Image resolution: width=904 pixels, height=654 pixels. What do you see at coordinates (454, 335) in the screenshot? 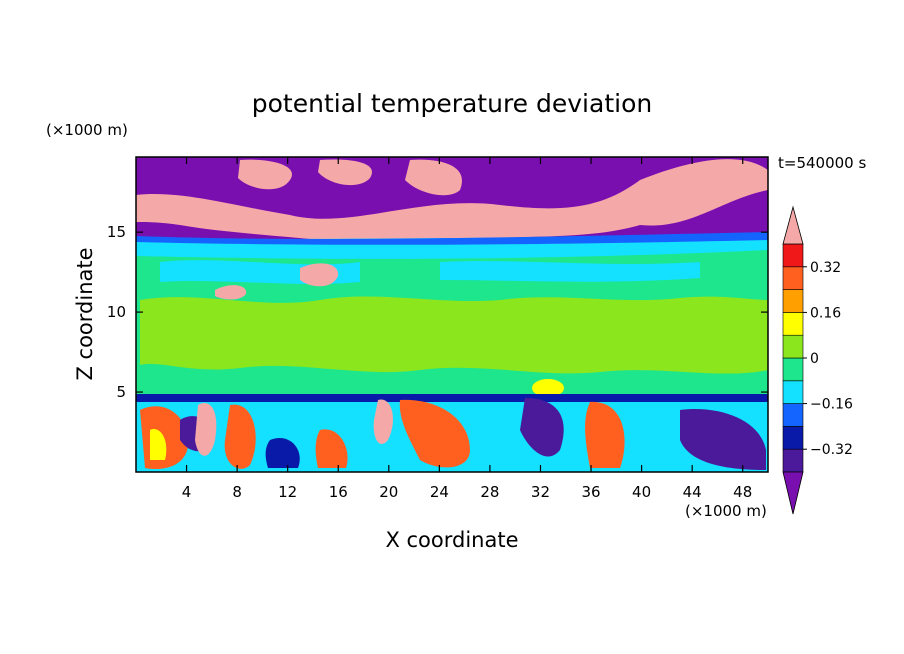
I see `middle-light-green-region` at bounding box center [454, 335].